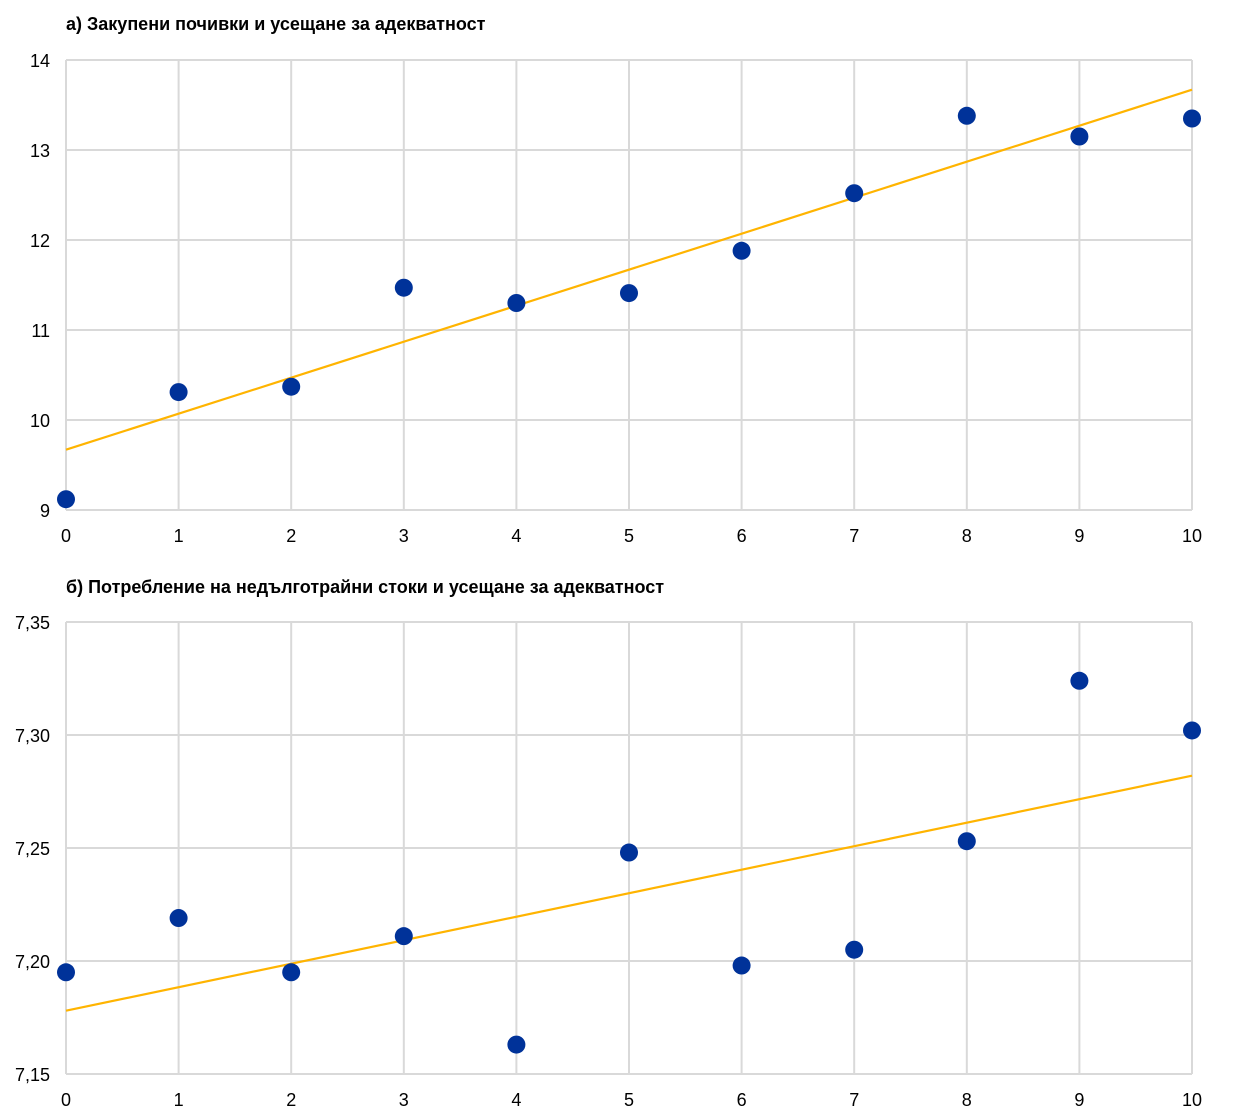  I want to click on y-tick-label: 9, so click(45, 511).